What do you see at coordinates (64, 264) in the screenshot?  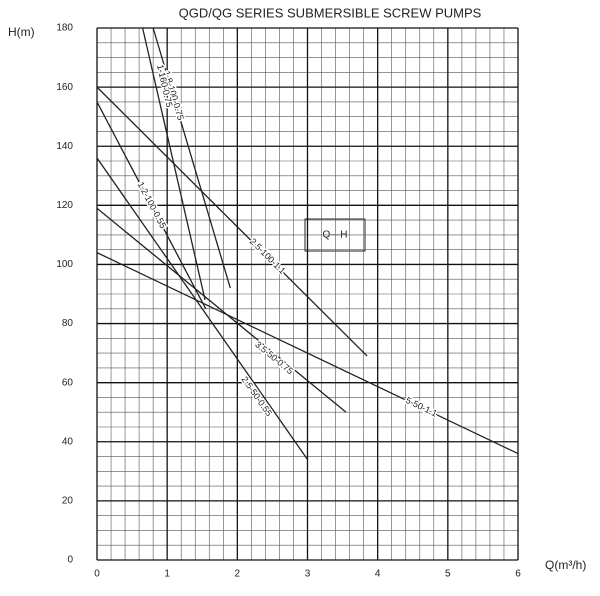 I see `y-tick-label: 100` at bounding box center [64, 264].